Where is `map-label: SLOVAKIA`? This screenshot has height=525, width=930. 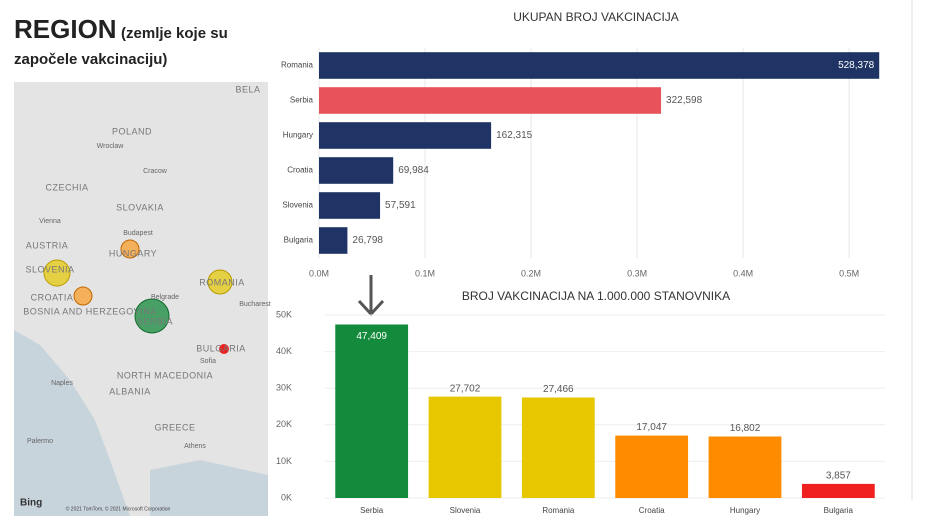 map-label: SLOVAKIA is located at coordinates (140, 207).